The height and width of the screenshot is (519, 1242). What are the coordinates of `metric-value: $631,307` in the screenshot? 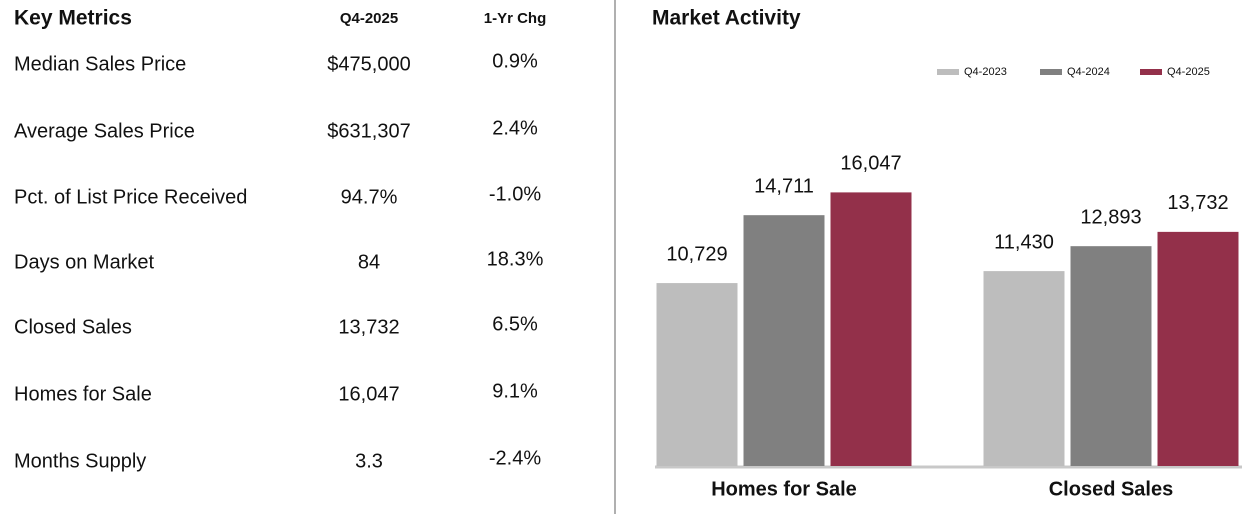 It's located at (368, 131).